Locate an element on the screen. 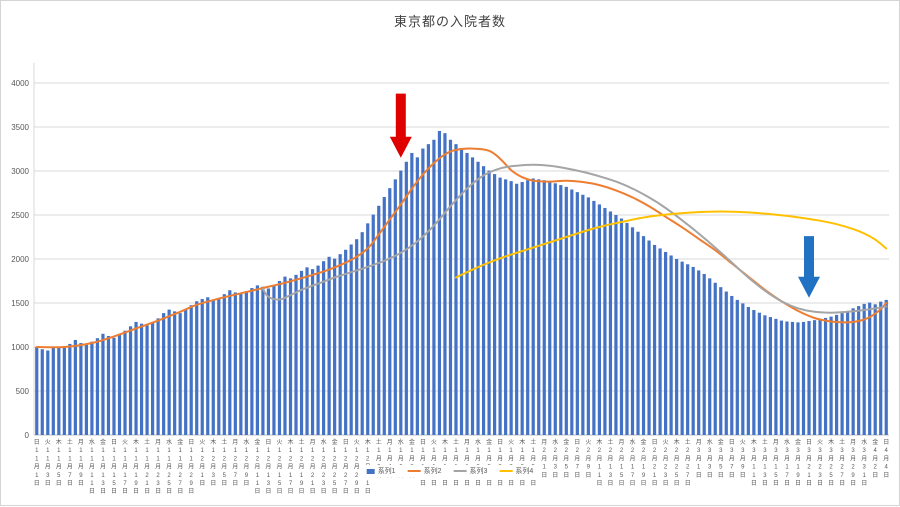 Image resolution: width=900 pixels, height=507 pixels. legend-label: 系列3 is located at coordinates (478, 471).